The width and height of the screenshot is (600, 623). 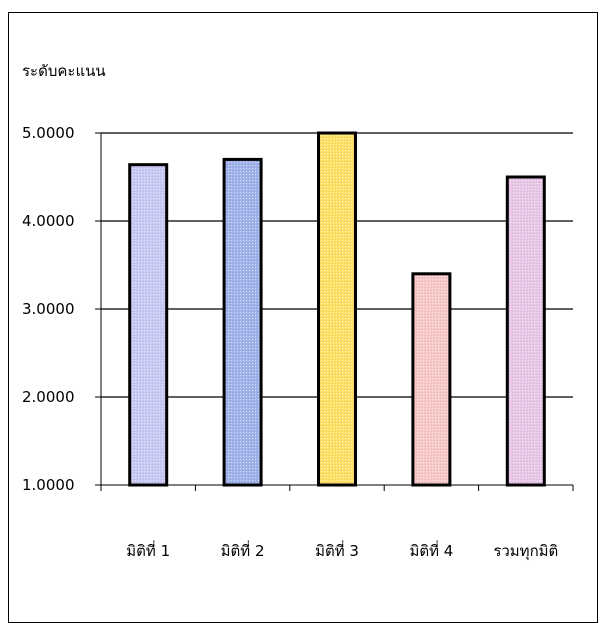 What do you see at coordinates (48, 485) in the screenshot?
I see `y-tick-label: 1.0000` at bounding box center [48, 485].